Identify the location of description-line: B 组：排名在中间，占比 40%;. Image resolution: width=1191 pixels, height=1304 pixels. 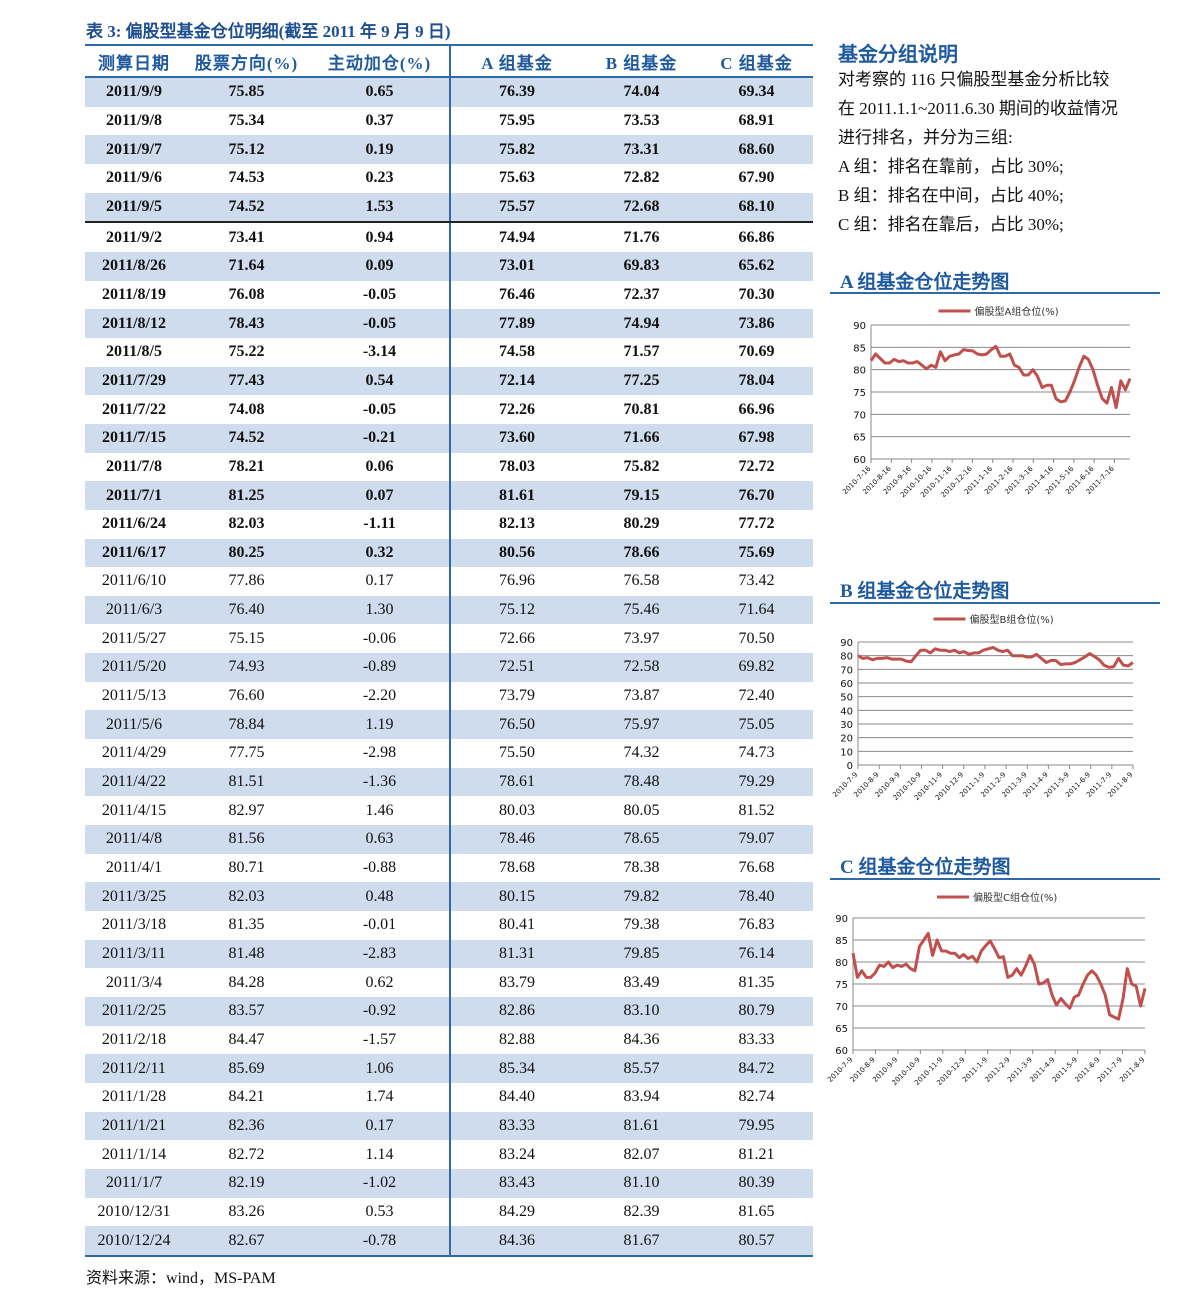
(951, 195).